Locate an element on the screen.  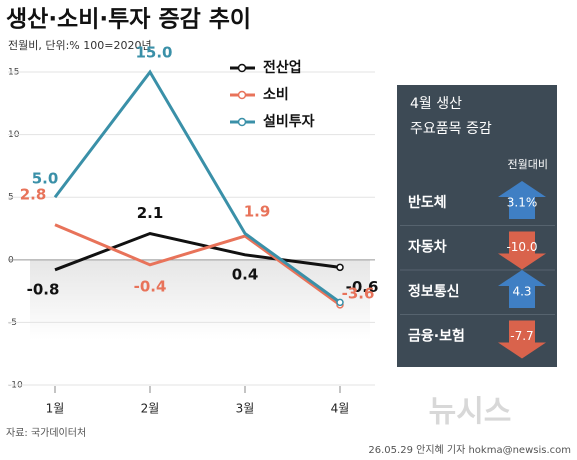
panel-item-name: 금융·보험 is located at coordinates (436, 336).